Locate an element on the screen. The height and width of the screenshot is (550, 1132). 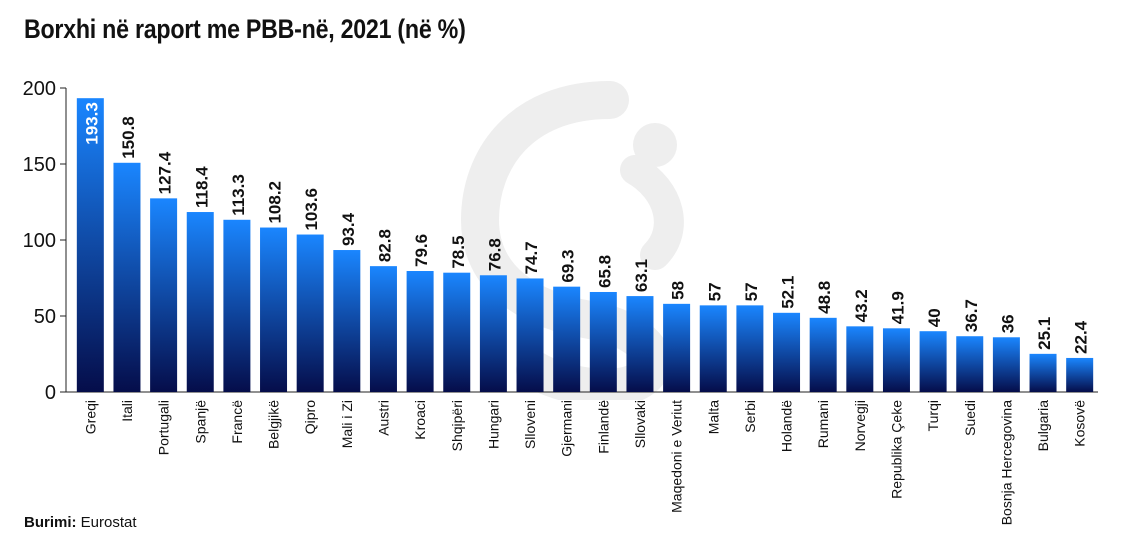
data-label: 82.8 is located at coordinates (384, 245).